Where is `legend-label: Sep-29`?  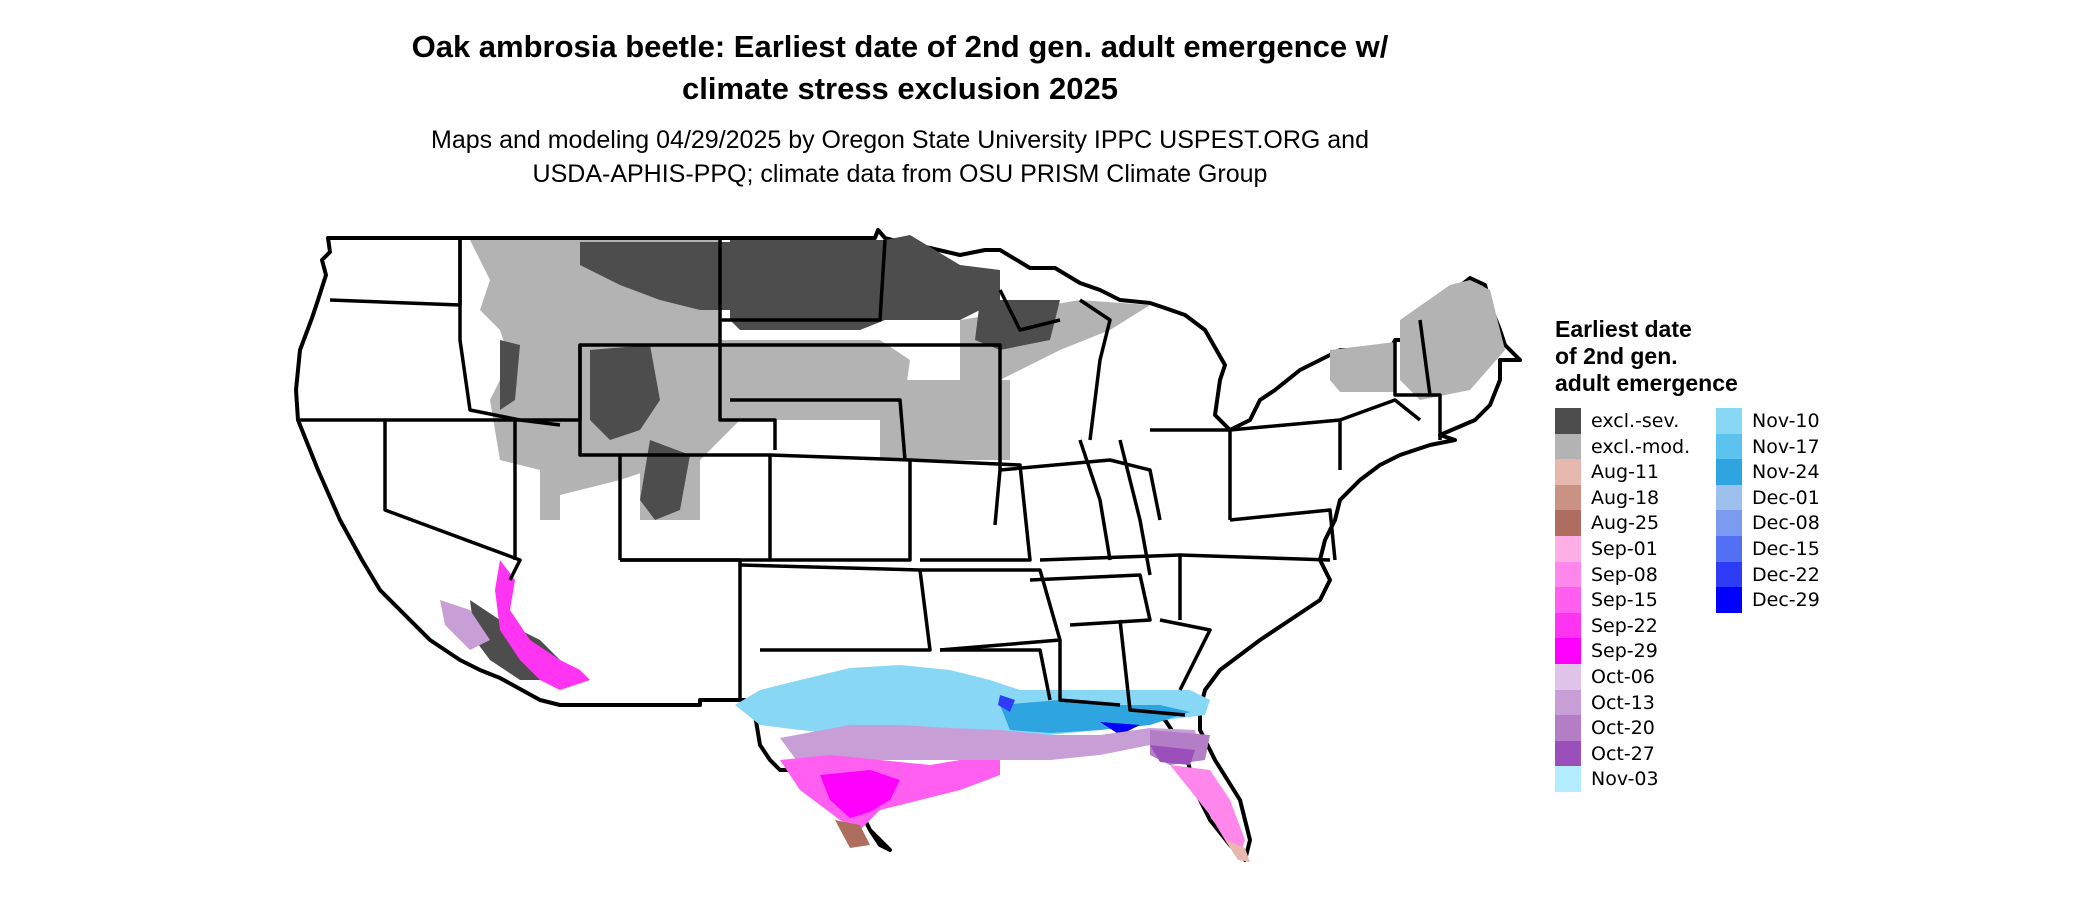
legend-label: Sep-29 is located at coordinates (1624, 651).